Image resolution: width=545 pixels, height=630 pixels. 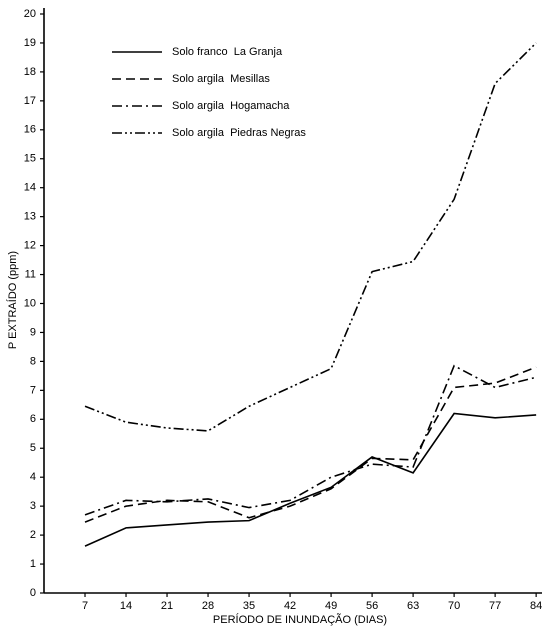 What do you see at coordinates (33, 564) in the screenshot?
I see `y-tick-label: 1` at bounding box center [33, 564].